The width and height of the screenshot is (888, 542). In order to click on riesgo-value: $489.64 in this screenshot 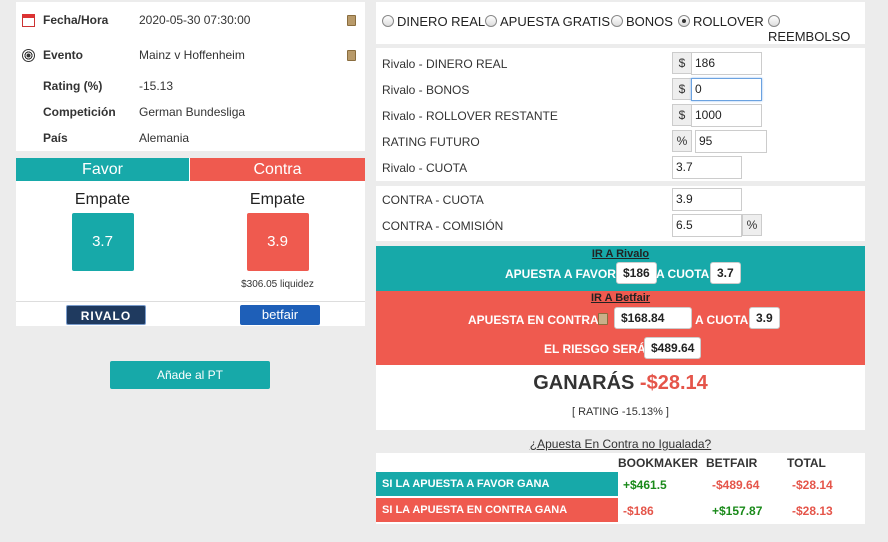, I will do `click(673, 348)`.